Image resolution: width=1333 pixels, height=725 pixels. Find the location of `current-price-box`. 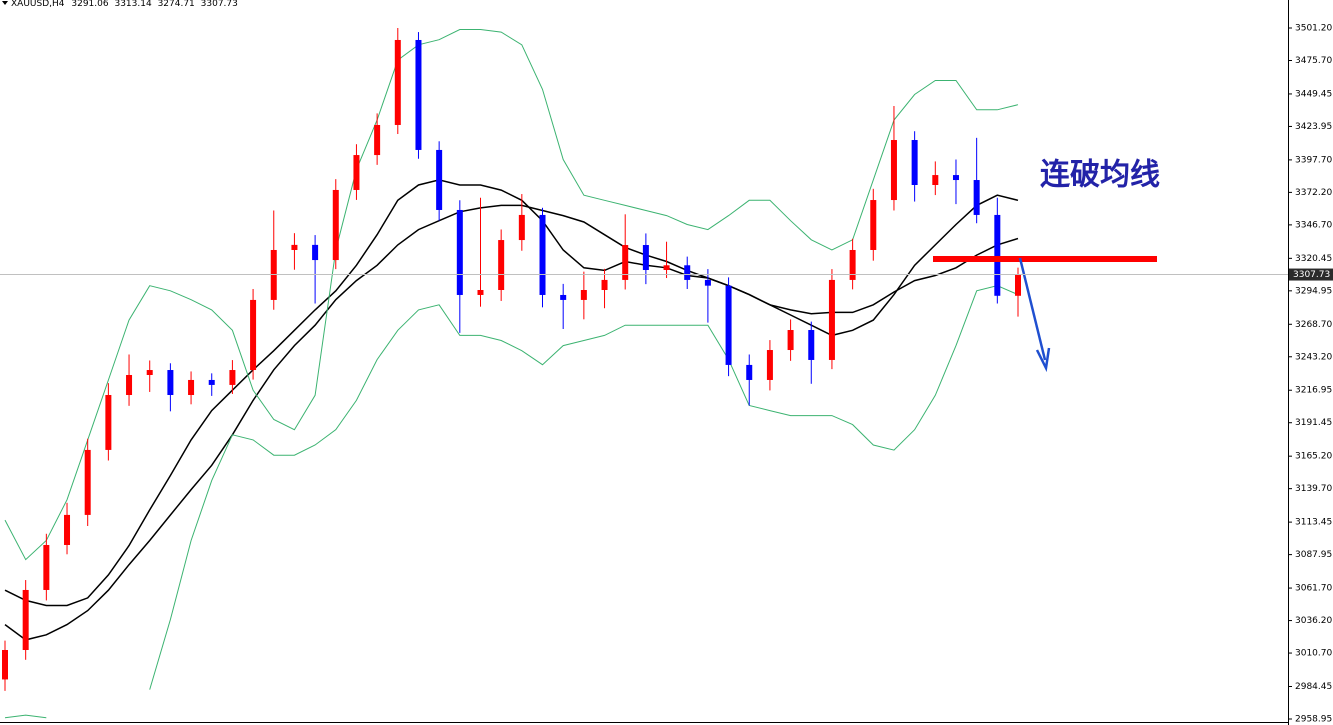

current-price-box is located at coordinates (1311, 274).